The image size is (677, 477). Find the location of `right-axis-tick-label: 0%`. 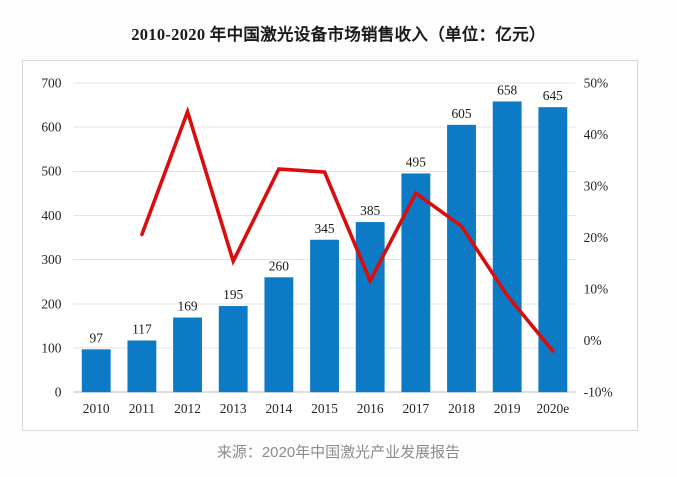

right-axis-tick-label: 0% is located at coordinates (593, 340).